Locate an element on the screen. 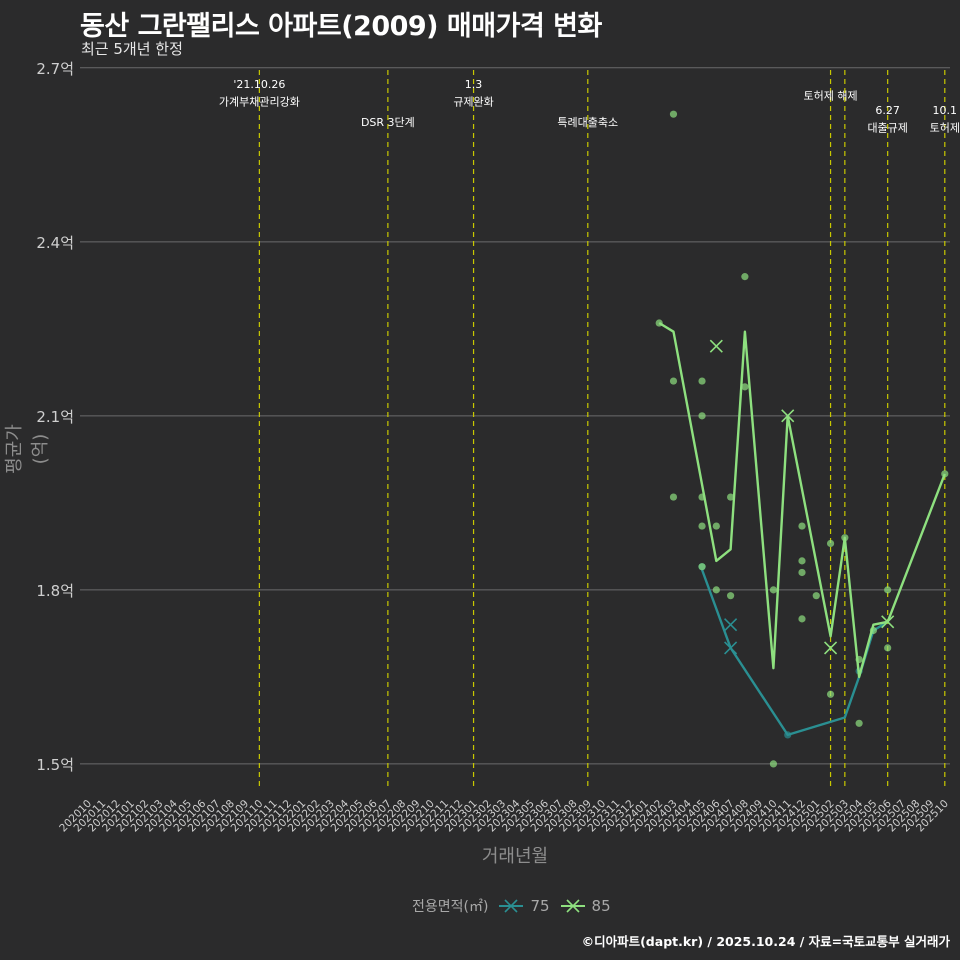 Image resolution: width=960 pixels, height=960 pixels. event-date-label: 1.3 is located at coordinates (474, 84).